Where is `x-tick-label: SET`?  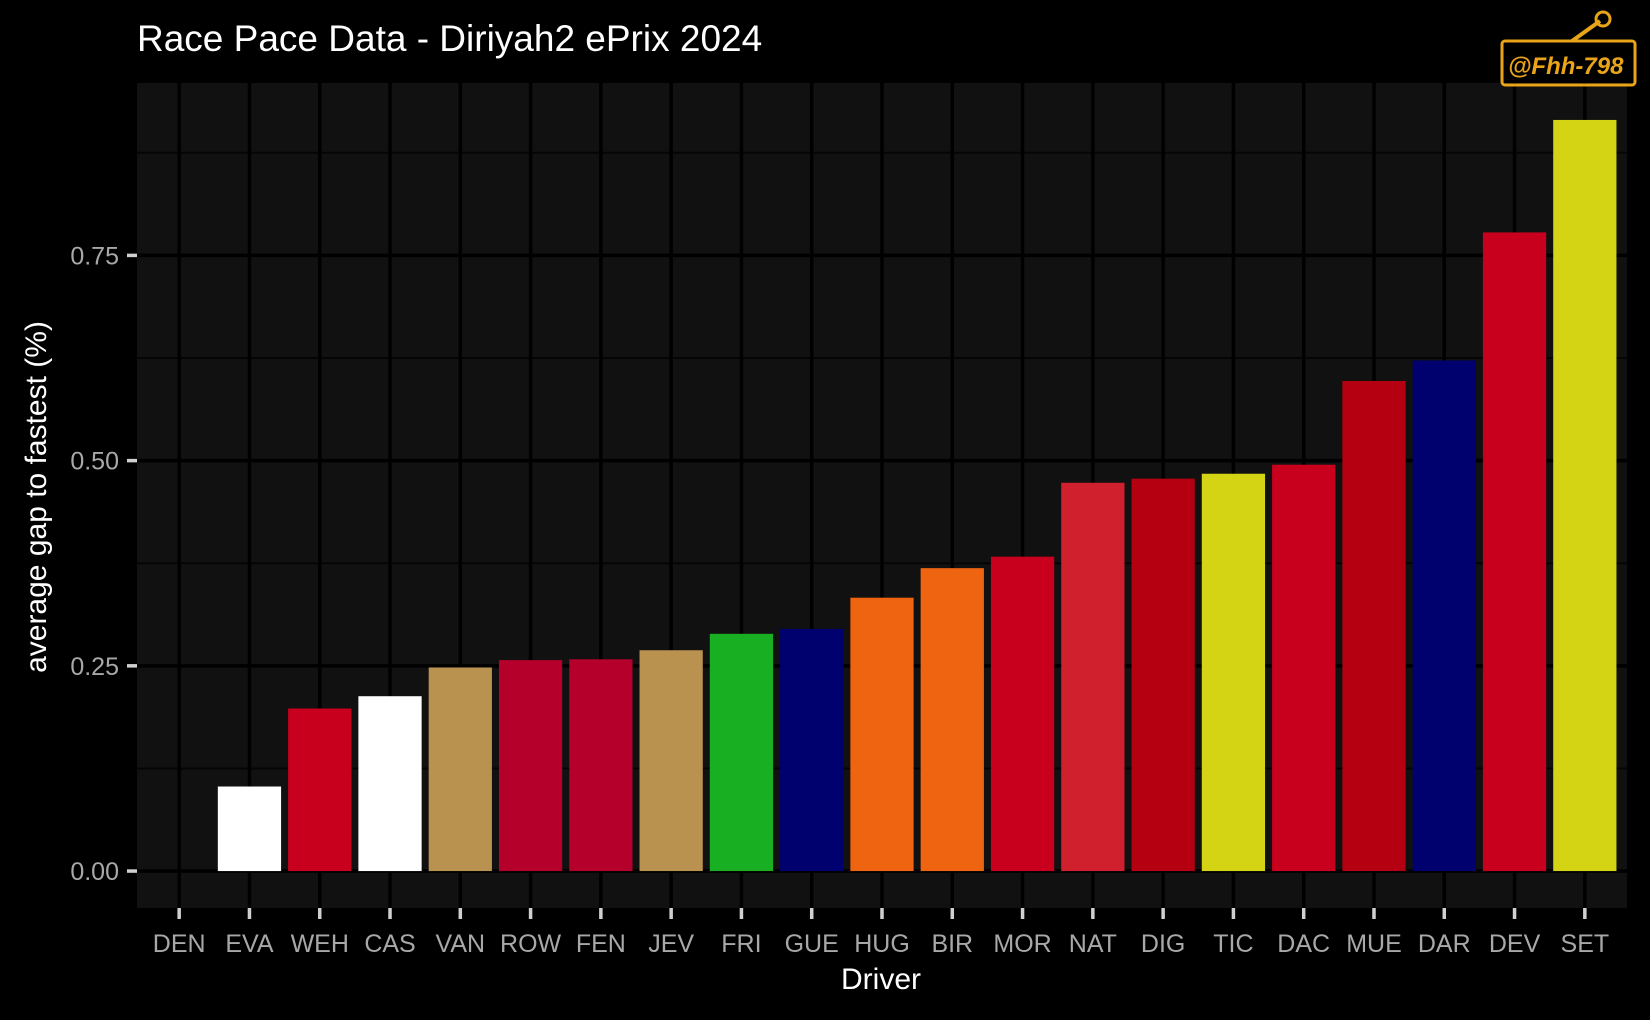
x-tick-label: SET is located at coordinates (1585, 944).